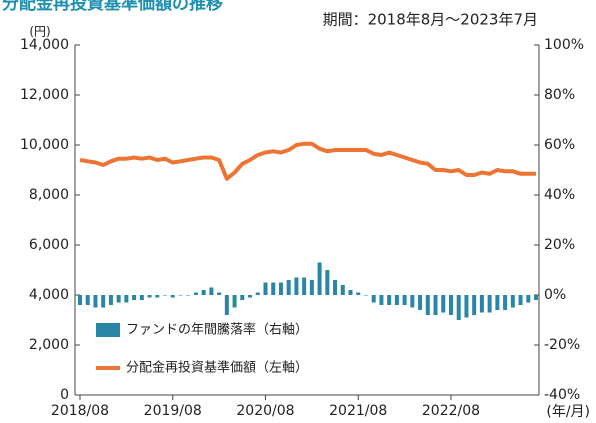 This screenshot has width=596, height=423. I want to click on y-tick-label: 6,000, so click(49, 245).